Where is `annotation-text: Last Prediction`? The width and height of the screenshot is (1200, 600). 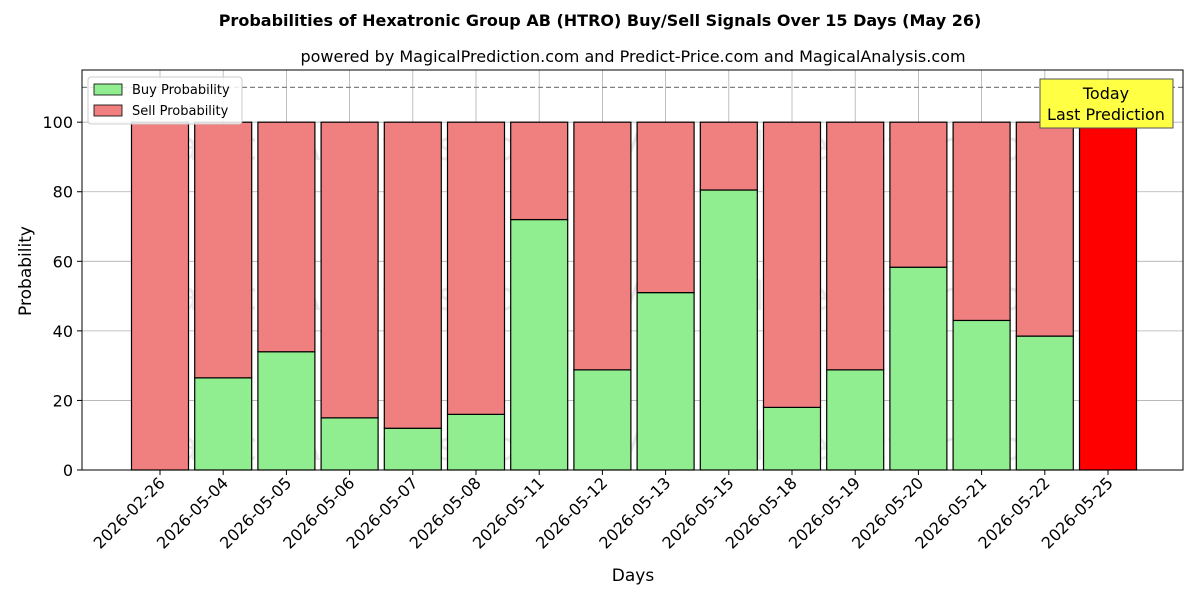
annotation-text: Last Prediction is located at coordinates (1106, 114).